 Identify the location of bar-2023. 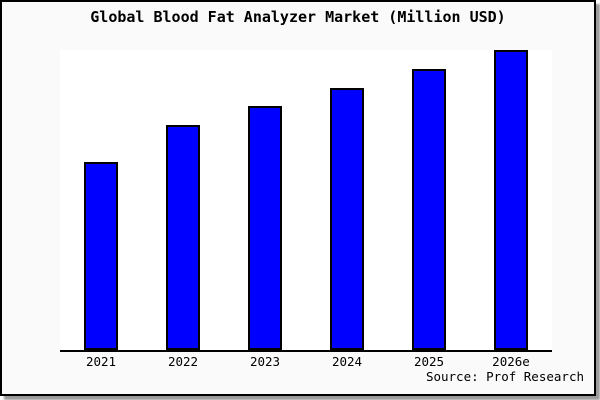
(265, 227).